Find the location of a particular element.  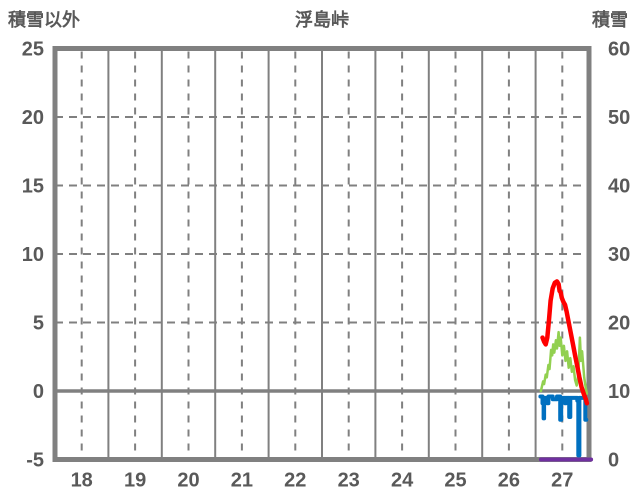

red-line is located at coordinates (565, 342).